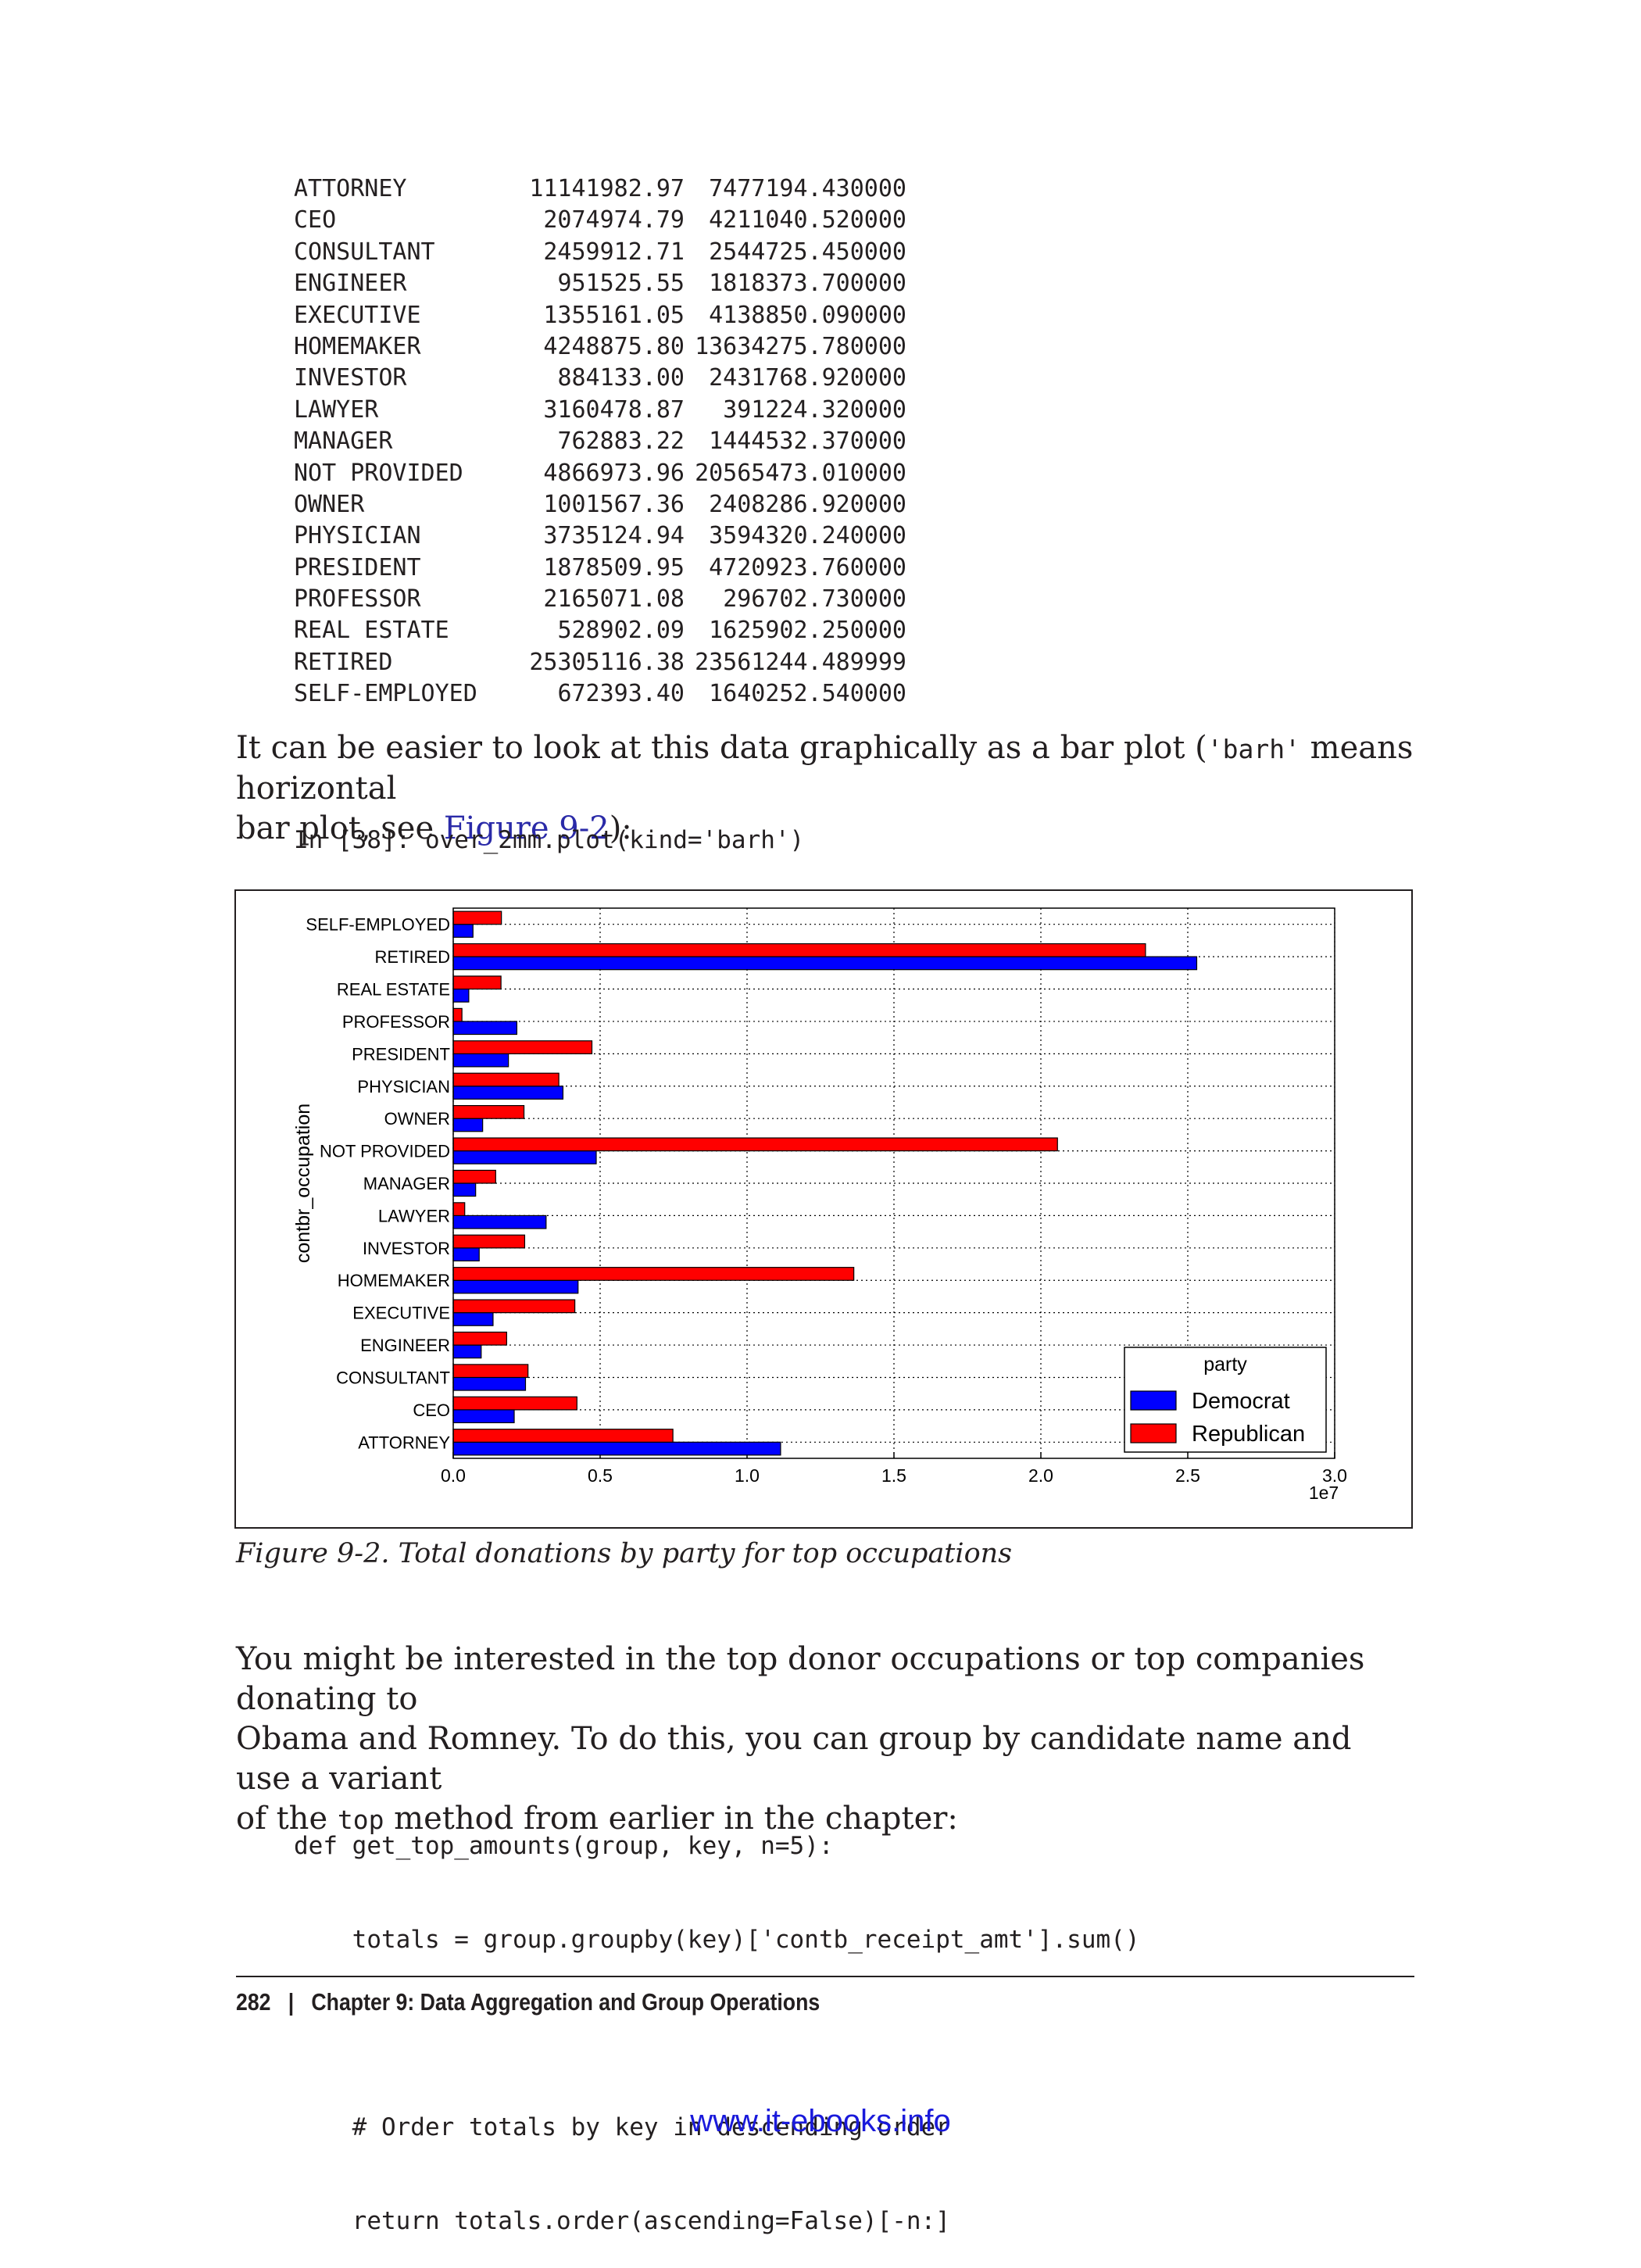 This screenshot has height=2268, width=1641. Describe the element at coordinates (336, 410) in the screenshot. I see `occupation-cell: LAWYER` at that location.